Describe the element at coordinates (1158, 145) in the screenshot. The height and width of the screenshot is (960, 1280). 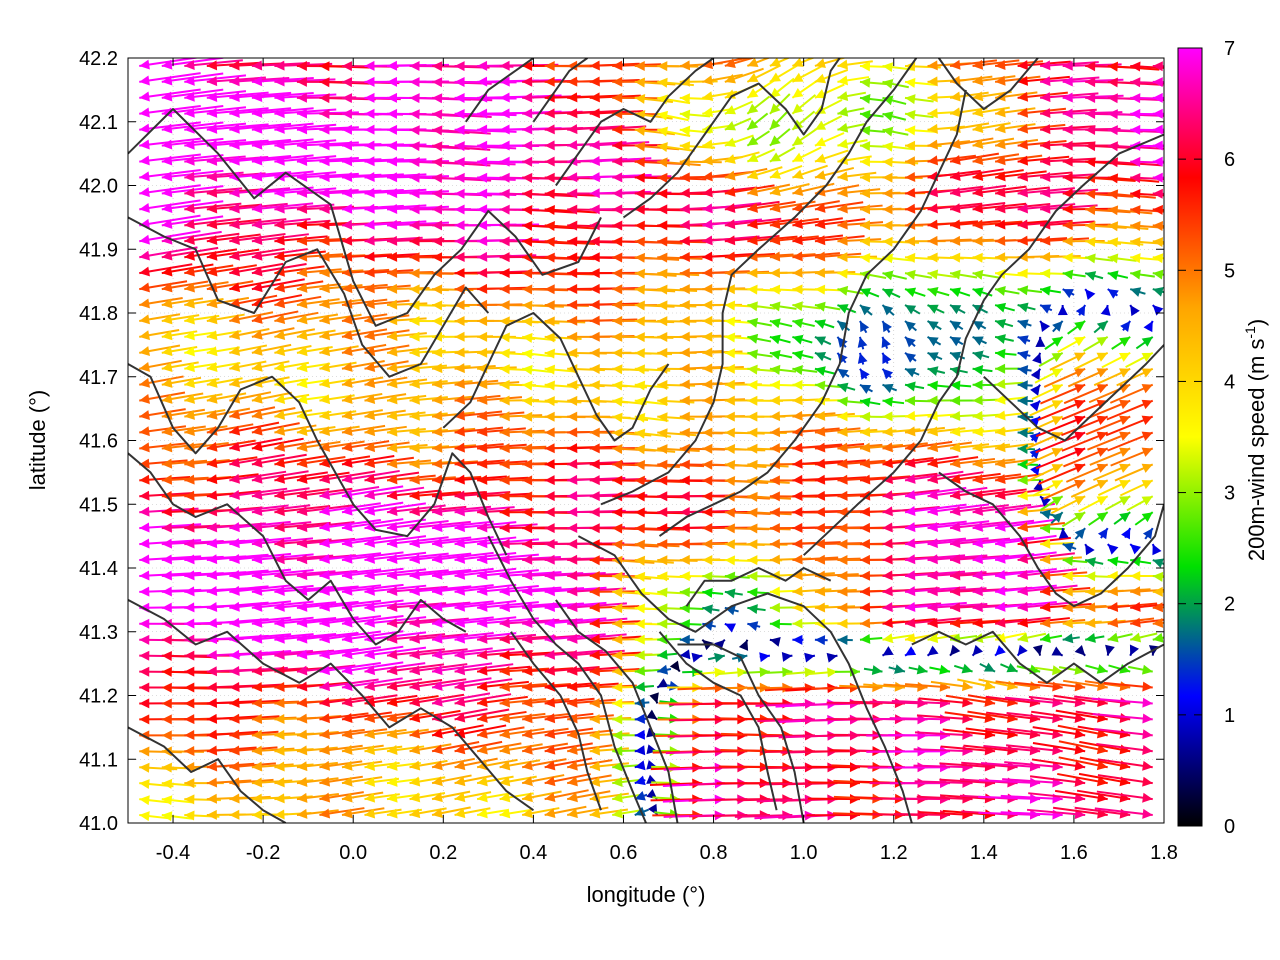
I see `wind-arrow-shaft` at that location.